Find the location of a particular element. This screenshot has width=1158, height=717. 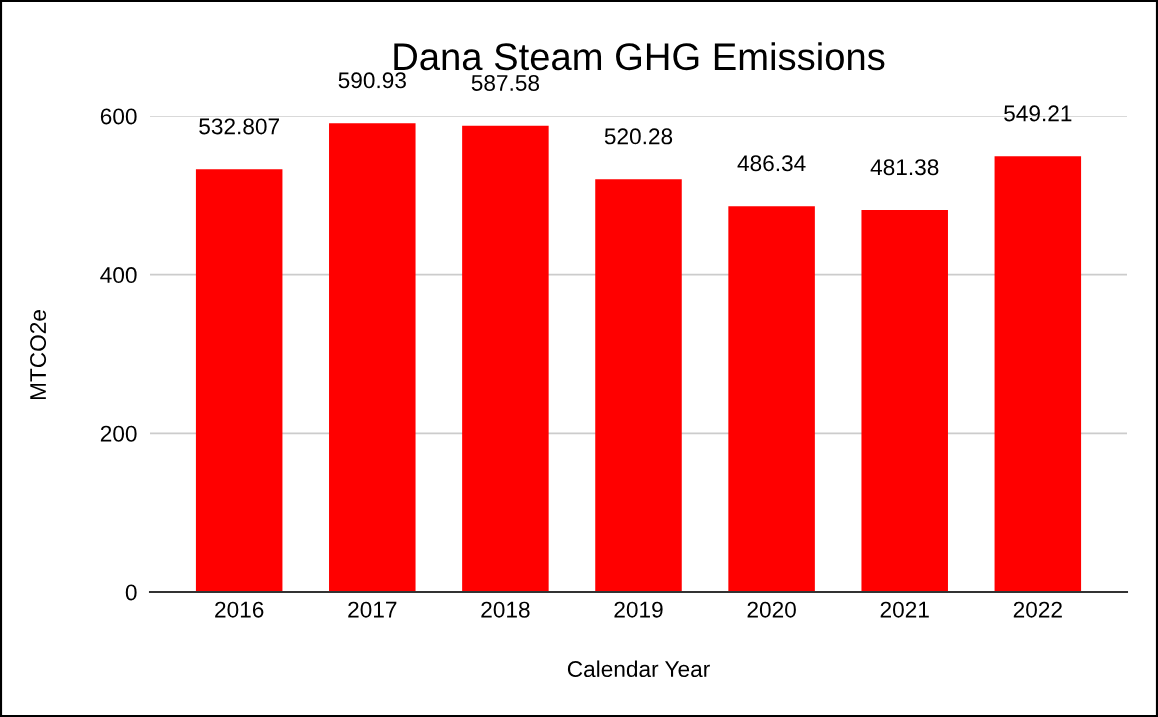

x-tick-label: 2019 is located at coordinates (638, 609).